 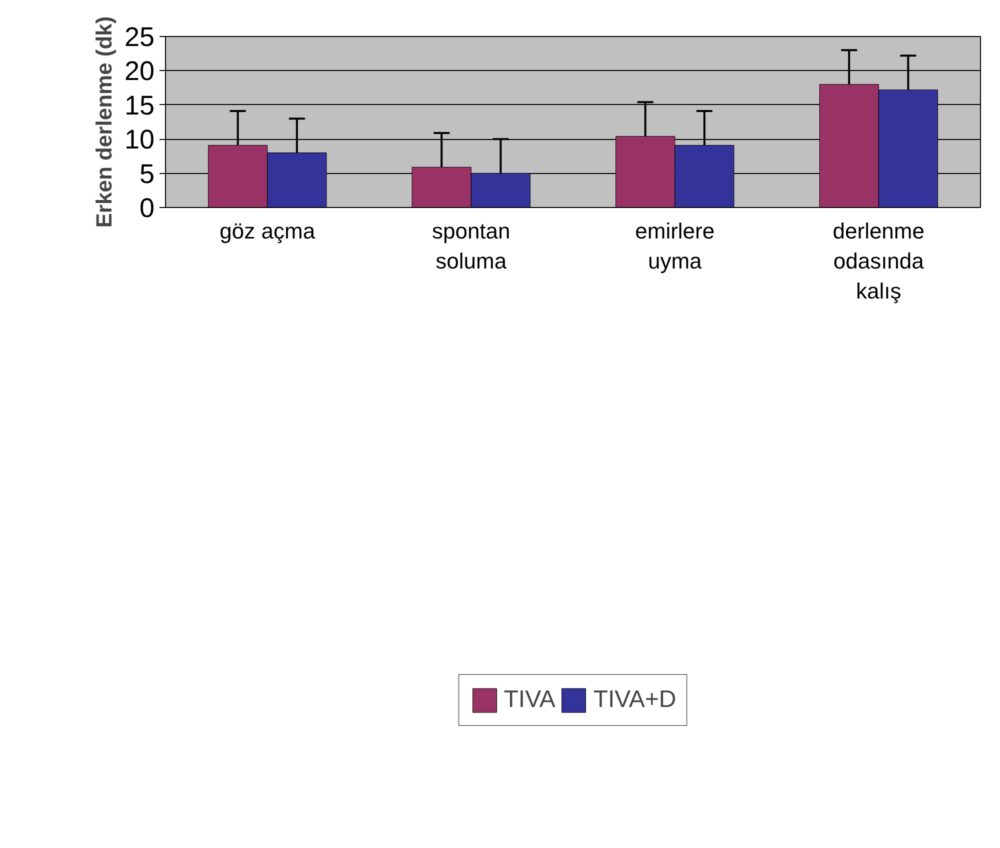 I want to click on y-tick-label: 5, so click(x=147, y=173).